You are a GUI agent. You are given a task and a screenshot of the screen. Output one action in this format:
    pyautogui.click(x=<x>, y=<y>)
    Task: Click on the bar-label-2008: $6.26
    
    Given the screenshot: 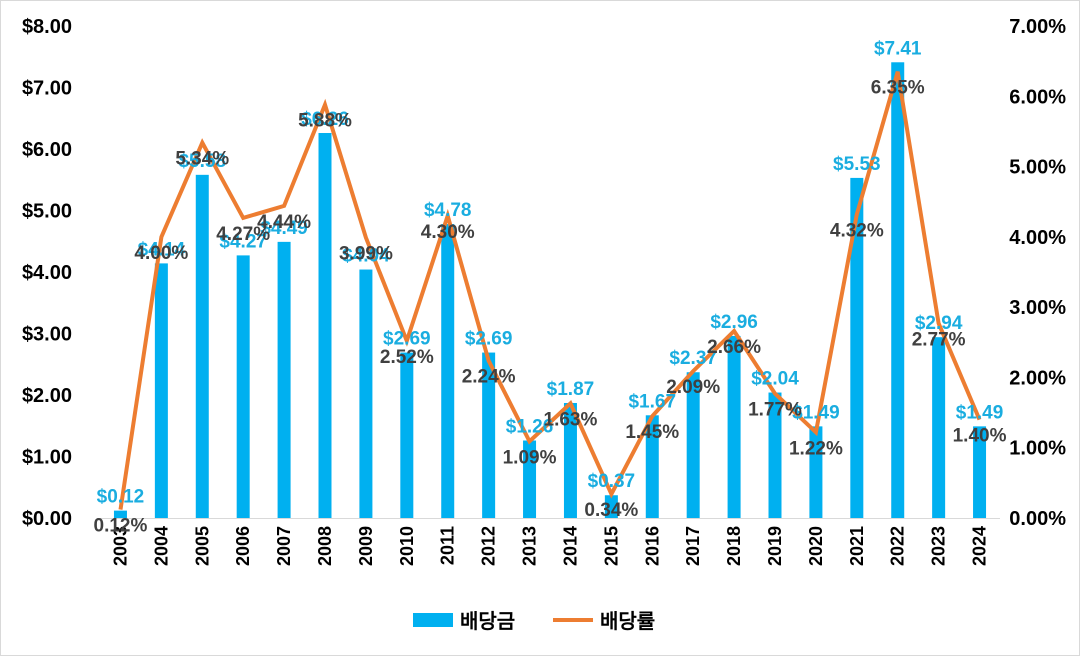 What is the action you would take?
    pyautogui.click(x=325, y=119)
    